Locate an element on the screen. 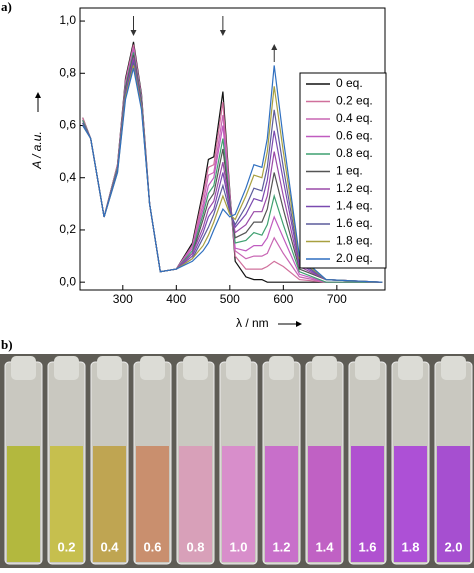 The width and height of the screenshot is (474, 573). cuvette-label: 0.6 is located at coordinates (152, 546).